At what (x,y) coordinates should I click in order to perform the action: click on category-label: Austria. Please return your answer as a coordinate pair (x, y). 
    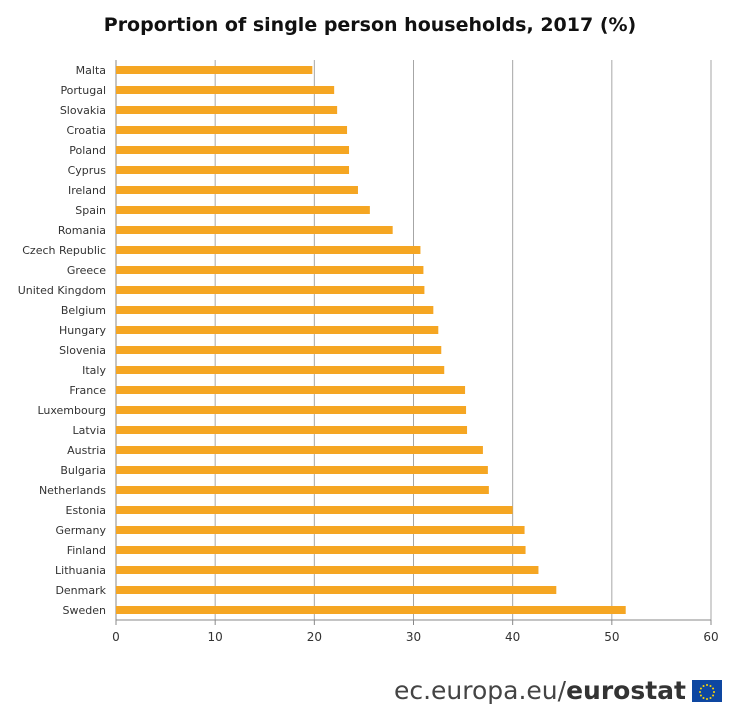
    Looking at the image, I should click on (86, 450).